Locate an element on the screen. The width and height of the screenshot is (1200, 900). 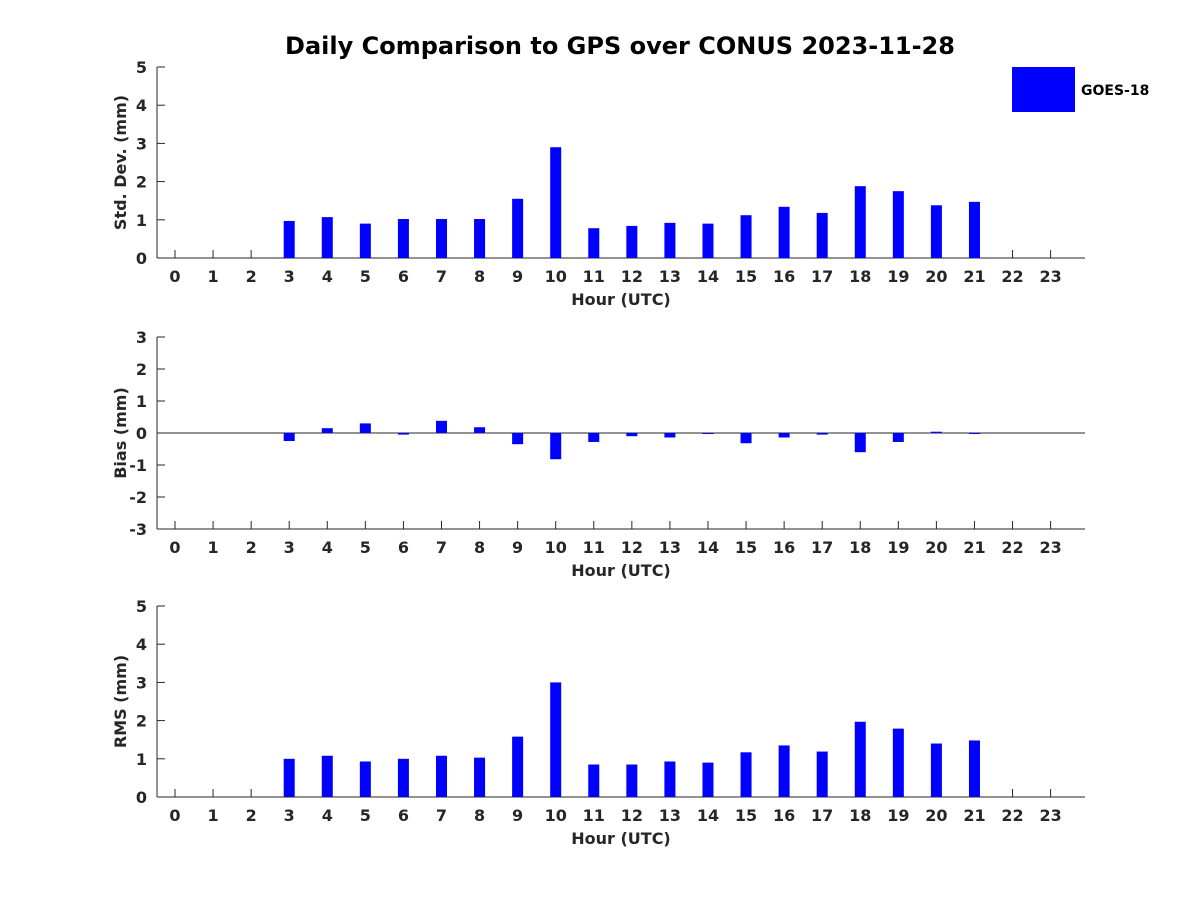
y-tick-label: -2 is located at coordinates (138, 497).